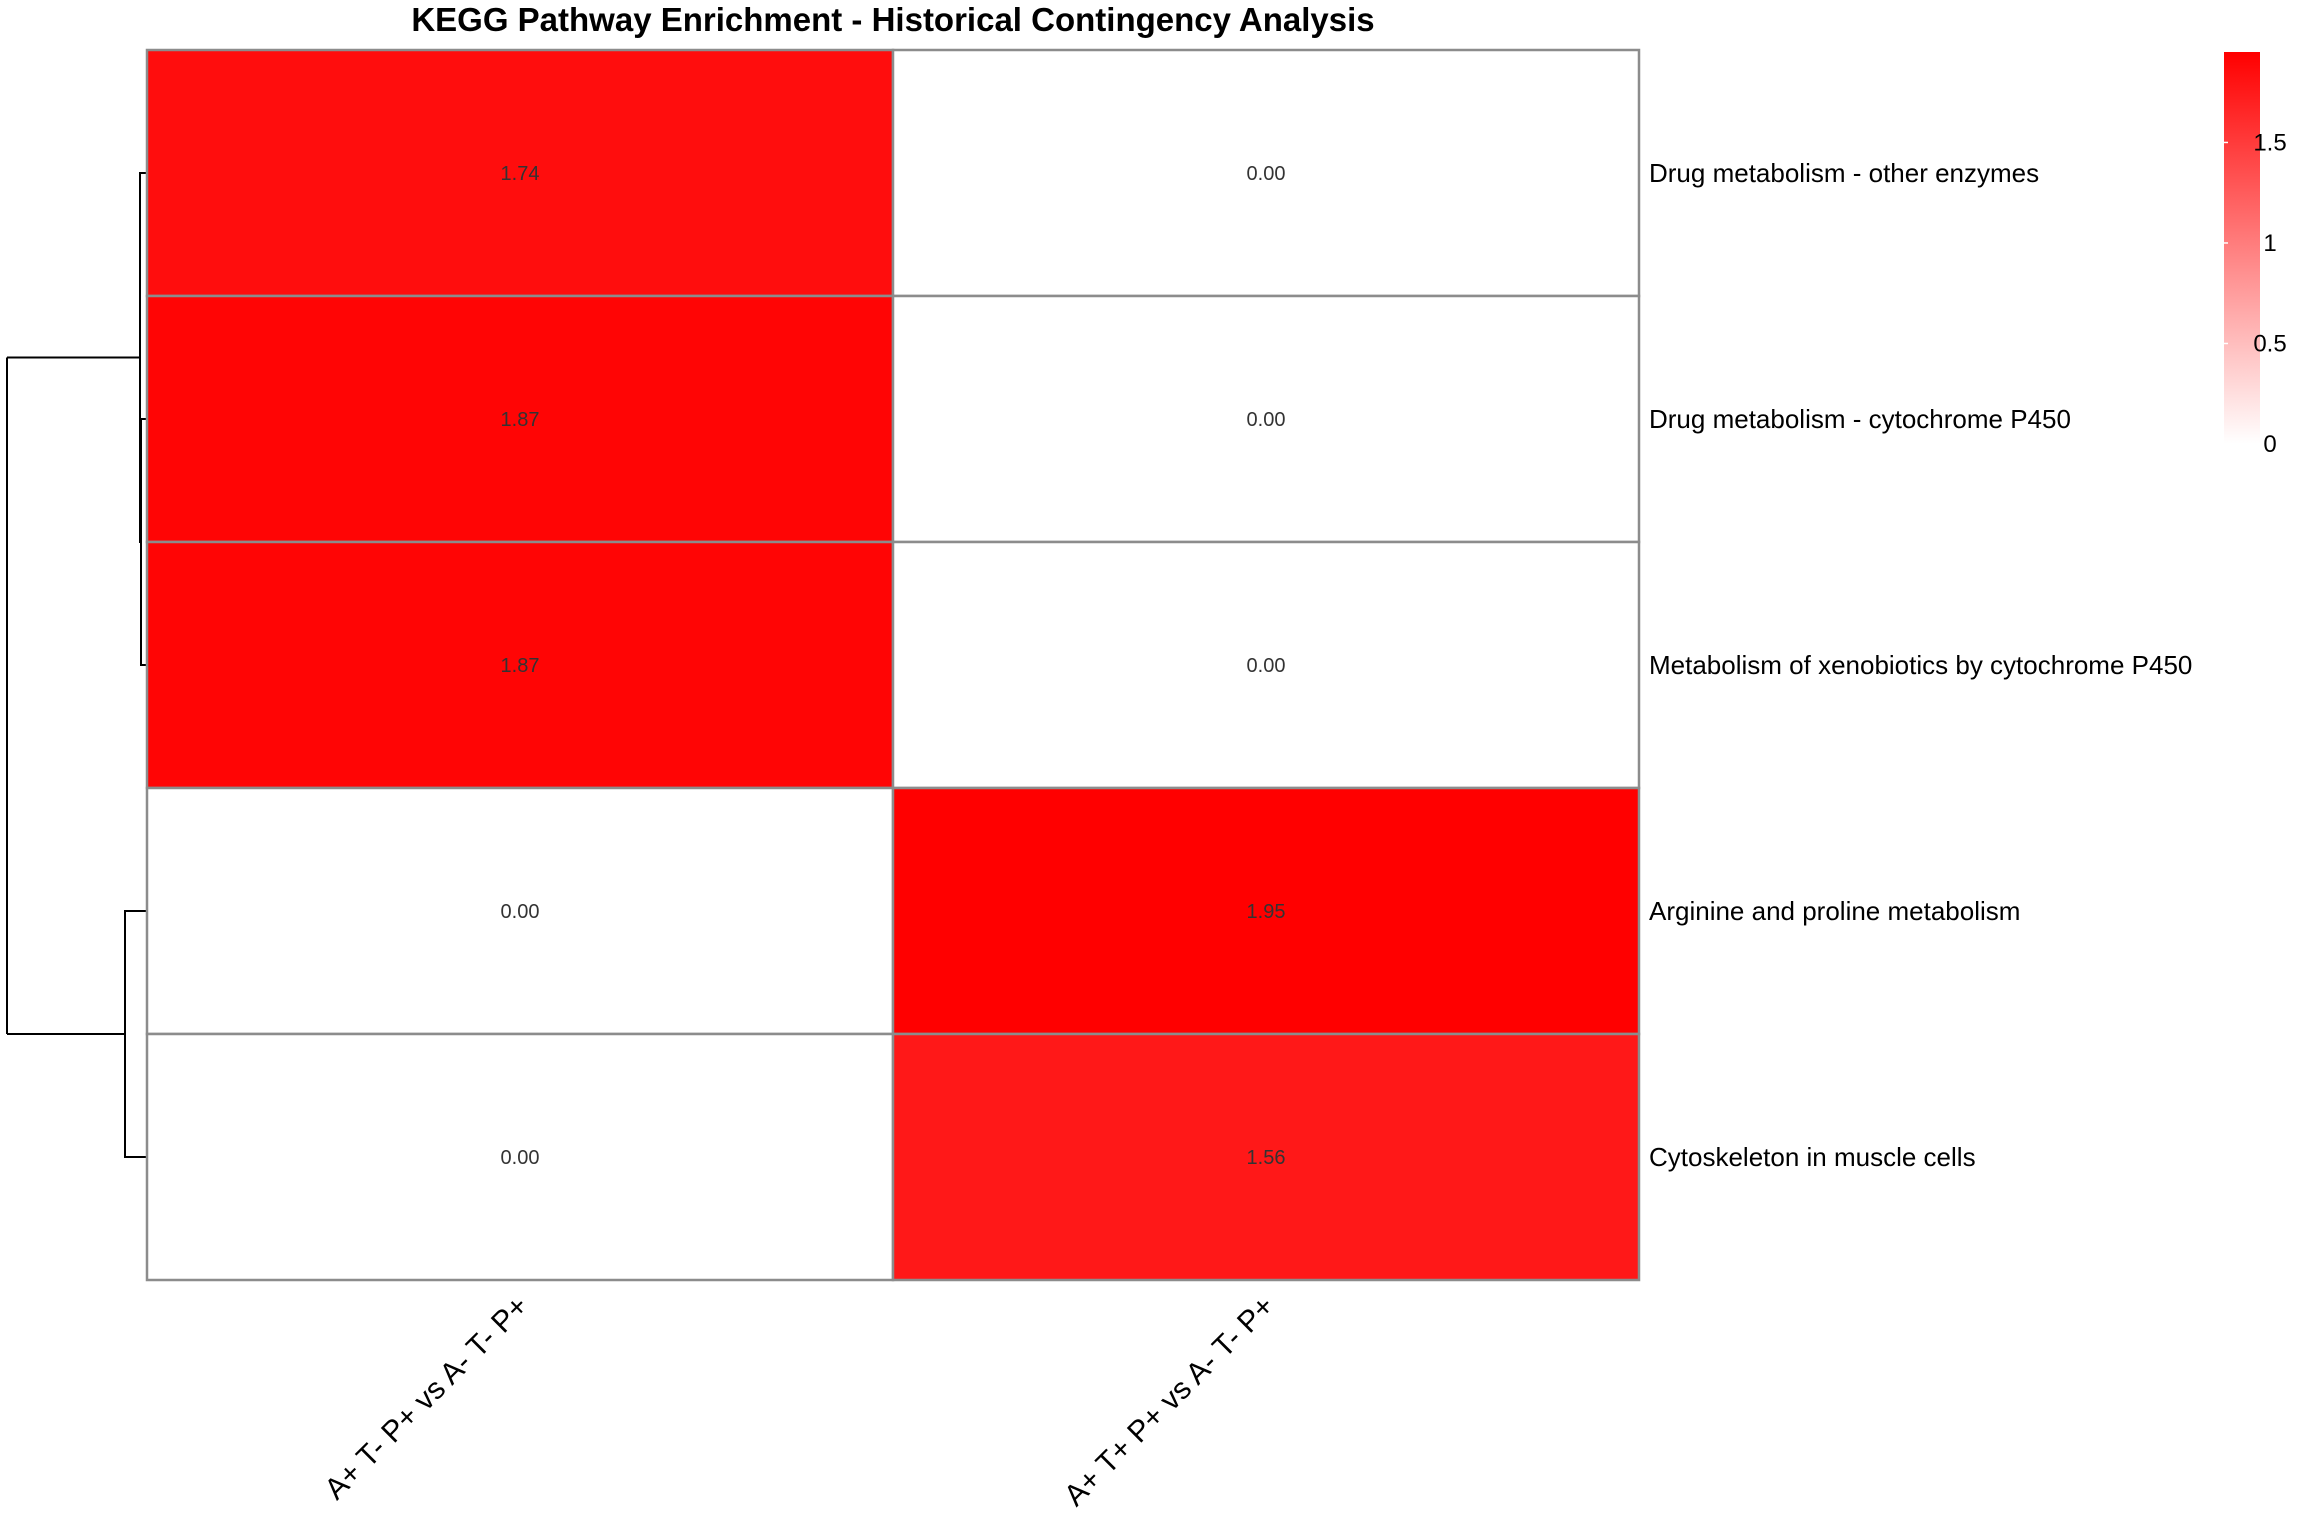 This screenshot has height=1536, width=2304. What do you see at coordinates (135, 1034) in the screenshot?
I see `dendrogram-branch` at bounding box center [135, 1034].